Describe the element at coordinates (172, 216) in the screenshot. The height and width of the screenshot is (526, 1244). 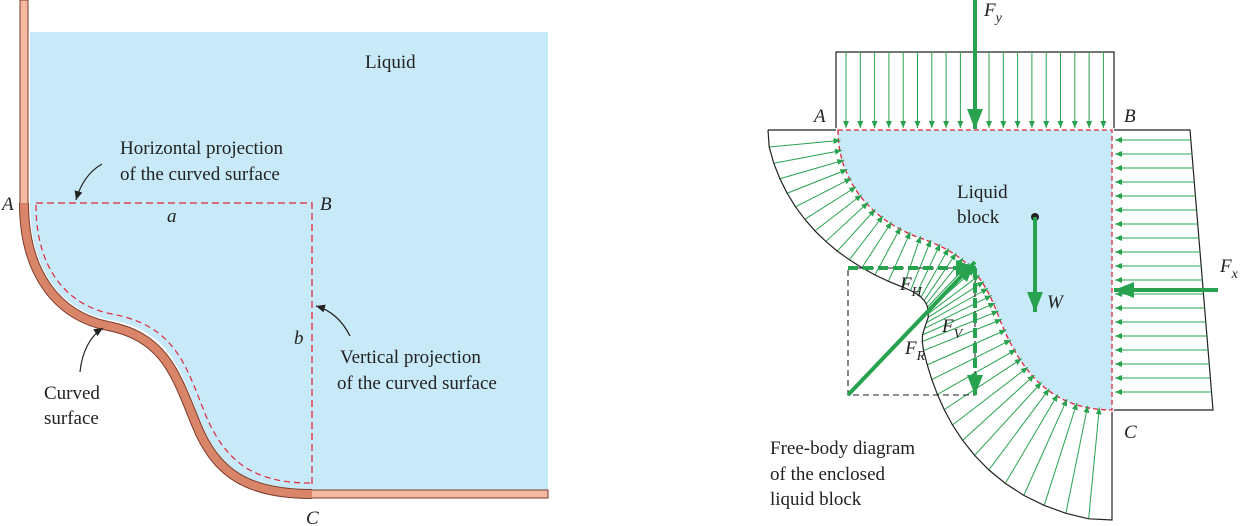
I see `dimension-label: a` at that location.